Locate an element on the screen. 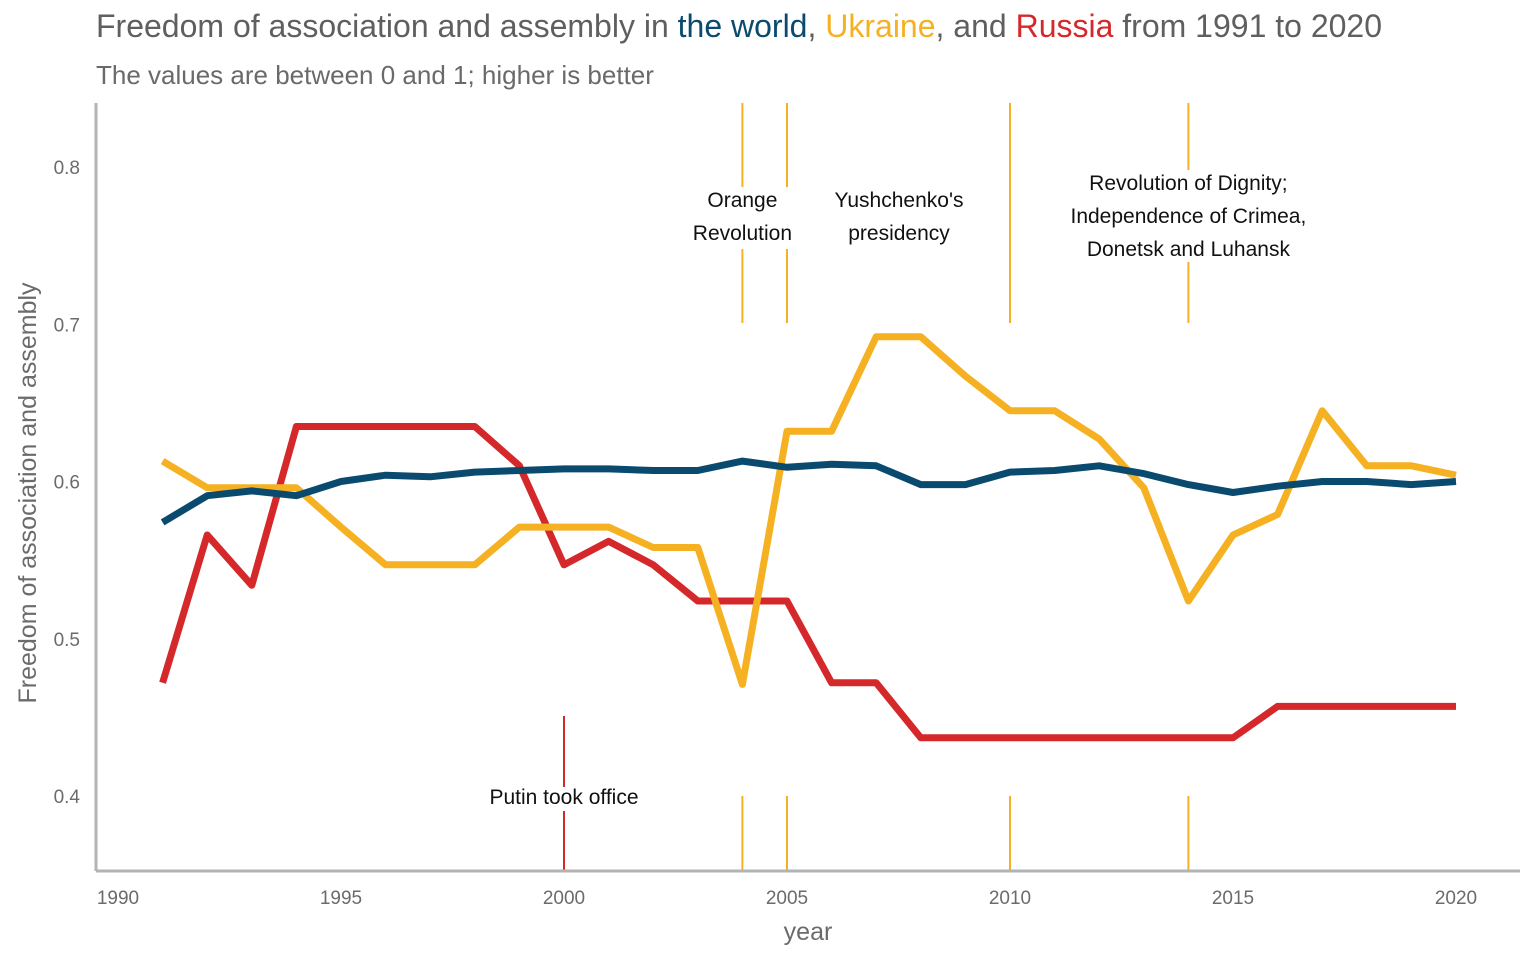 The image size is (1536, 960). event-annotation-label: Revolution is located at coordinates (742, 233).